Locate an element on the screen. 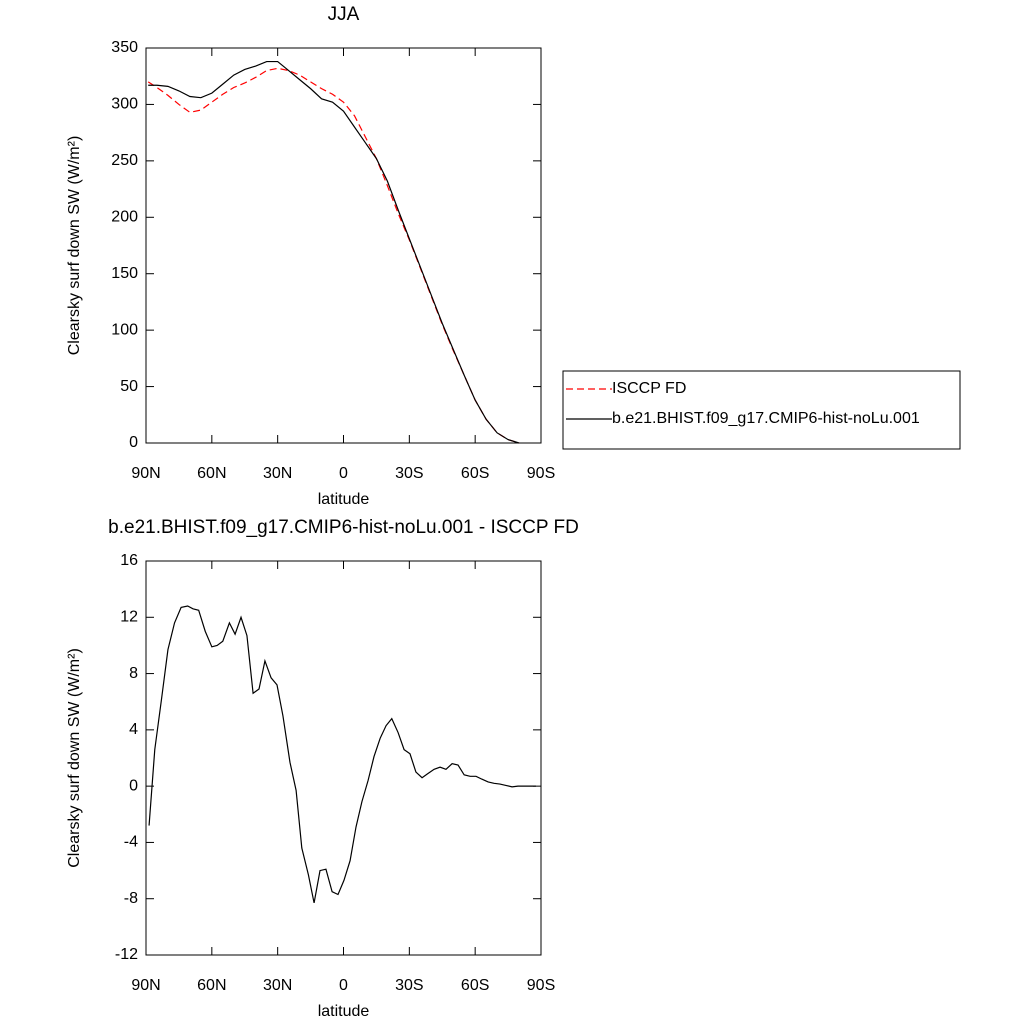 The height and width of the screenshot is (1024, 1024). y-tick-label: 4 is located at coordinates (133, 729).